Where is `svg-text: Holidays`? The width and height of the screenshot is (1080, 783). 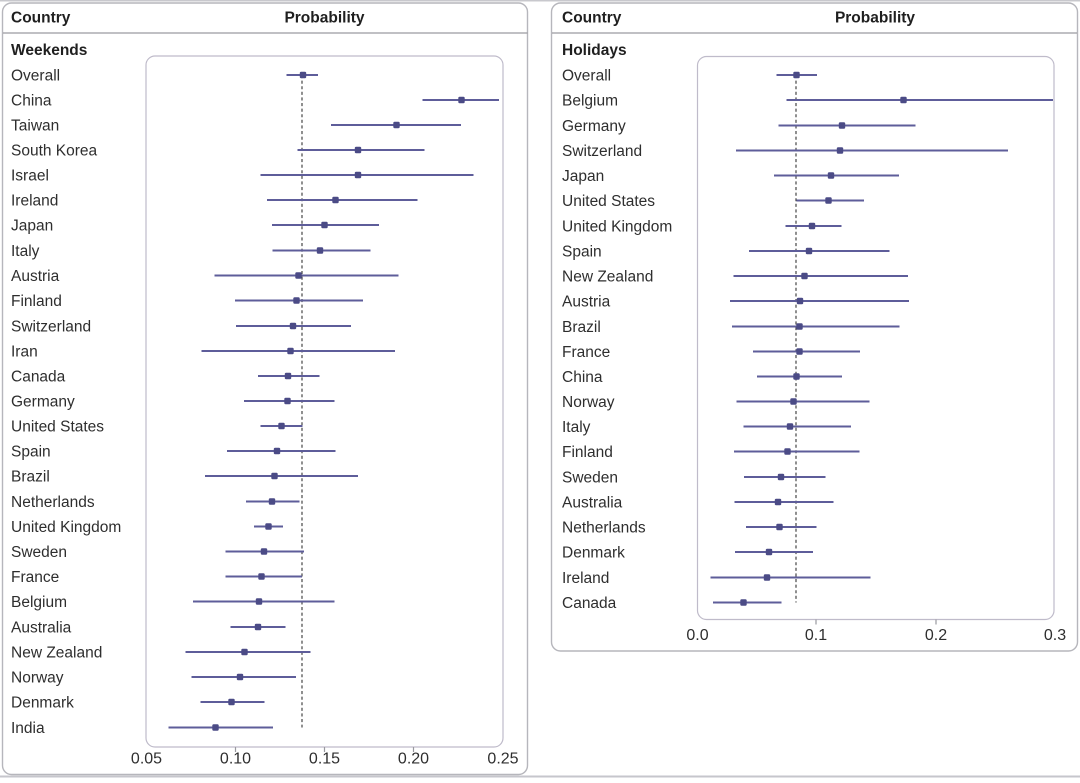
svg-text: Holidays is located at coordinates (594, 50).